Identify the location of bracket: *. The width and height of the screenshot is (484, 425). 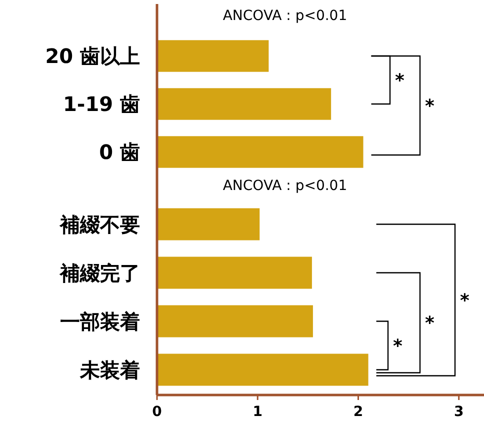
(389, 345).